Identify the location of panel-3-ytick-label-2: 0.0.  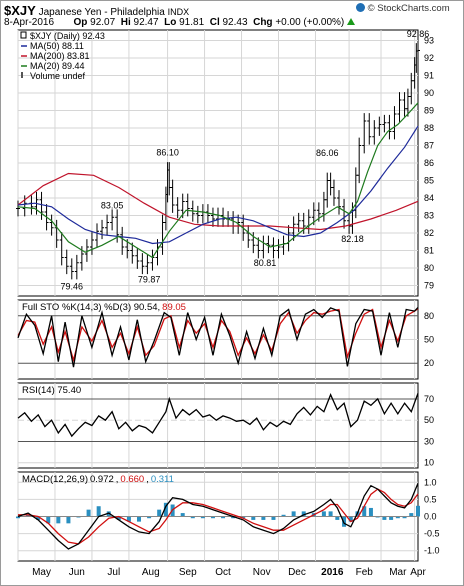
(430, 517).